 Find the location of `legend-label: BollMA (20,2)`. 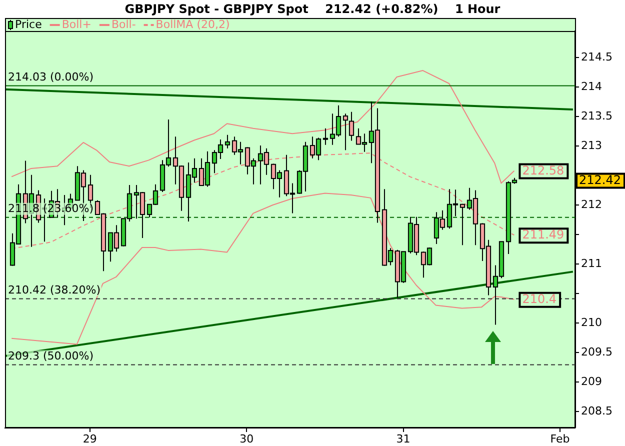

legend-label: BollMA (20,2) is located at coordinates (193, 24).